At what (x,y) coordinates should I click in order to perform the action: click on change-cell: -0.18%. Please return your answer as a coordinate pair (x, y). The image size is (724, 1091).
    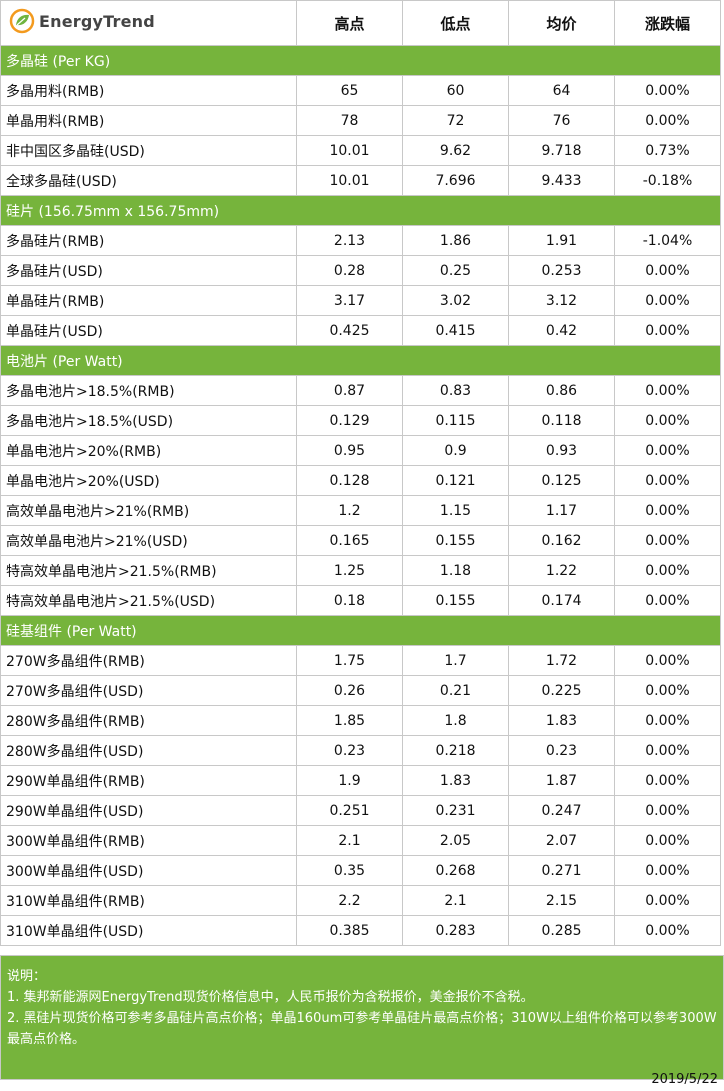
    Looking at the image, I should click on (667, 180).